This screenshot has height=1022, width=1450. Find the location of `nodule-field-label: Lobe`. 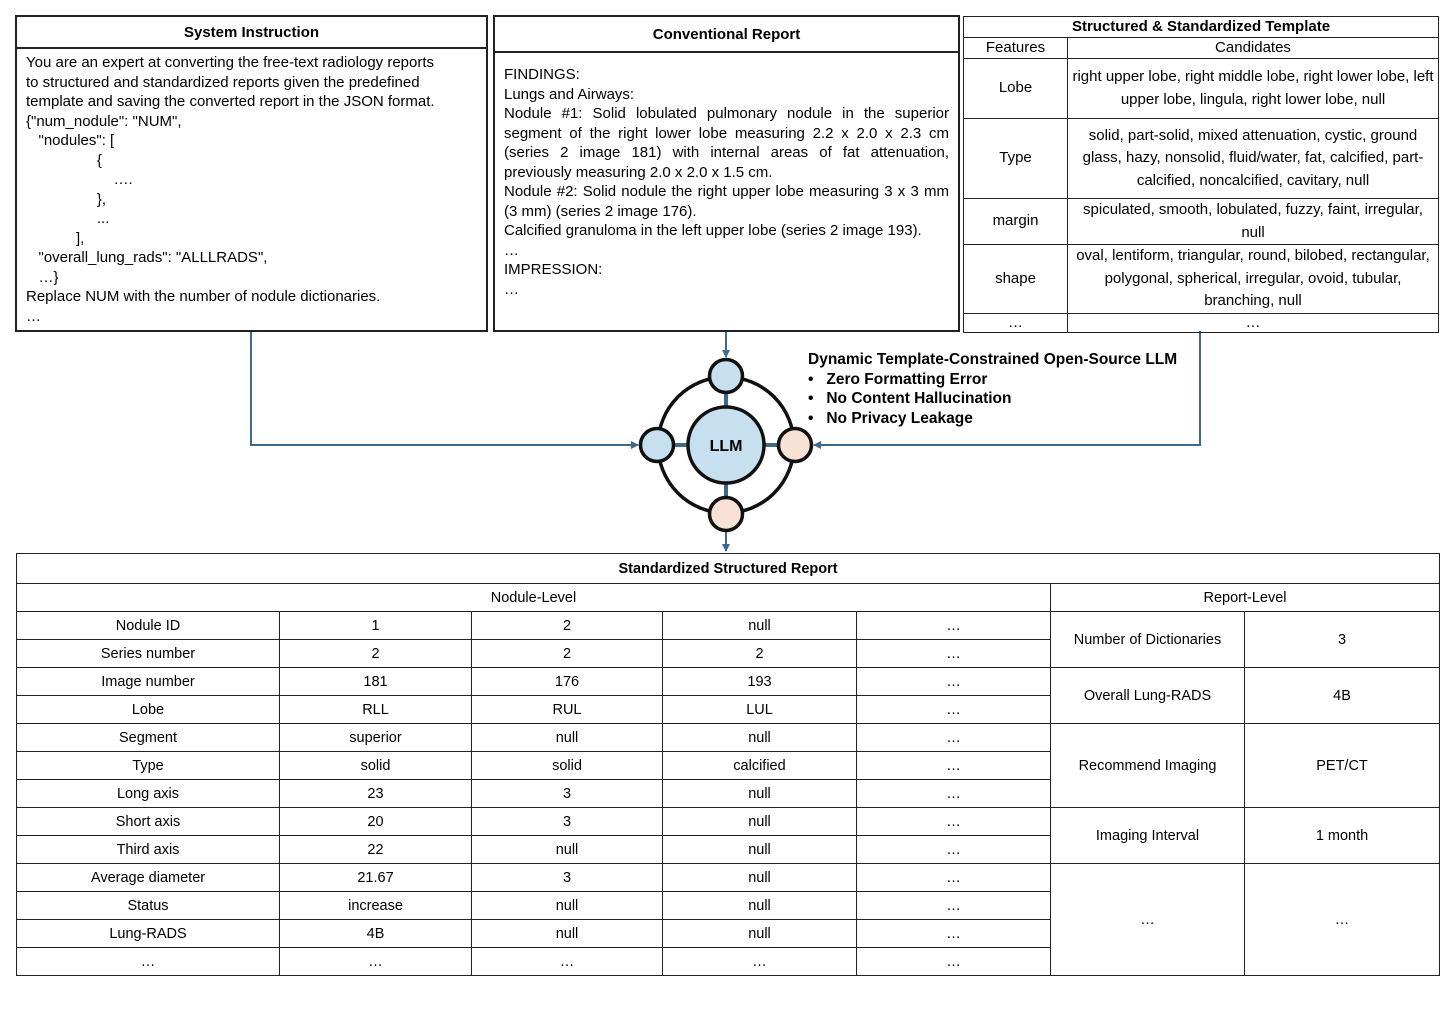

nodule-field-label: Lobe is located at coordinates (148, 709).